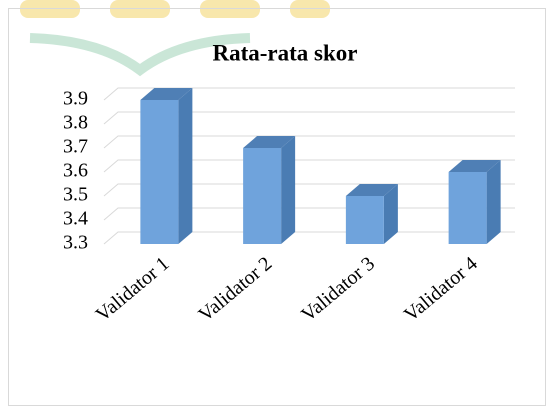  What do you see at coordinates (285, 52) in the screenshot?
I see `chart-title: Rata-rata skor` at bounding box center [285, 52].